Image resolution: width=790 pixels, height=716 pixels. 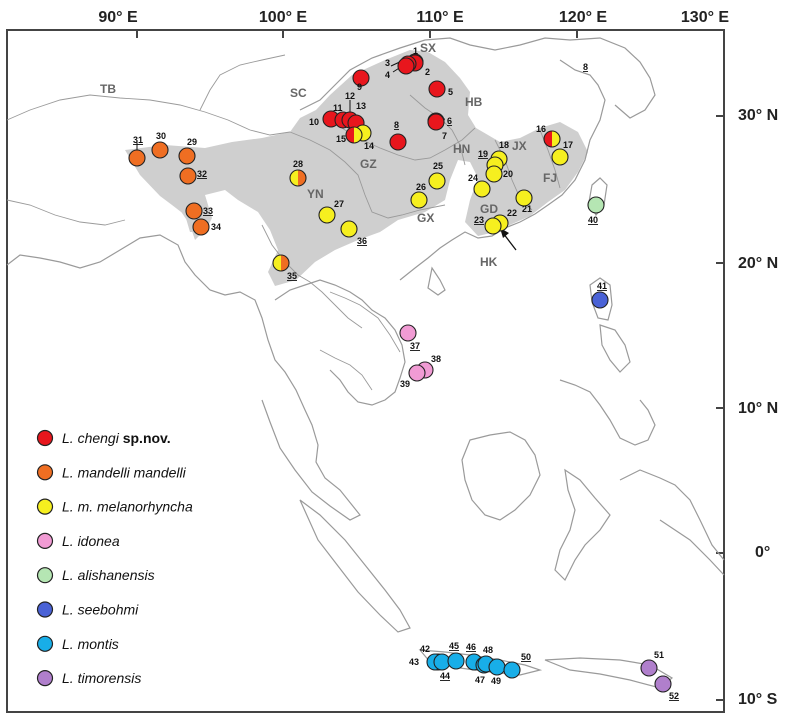 What do you see at coordinates (398, 135) in the screenshot?
I see `site-8: 8` at bounding box center [398, 135].